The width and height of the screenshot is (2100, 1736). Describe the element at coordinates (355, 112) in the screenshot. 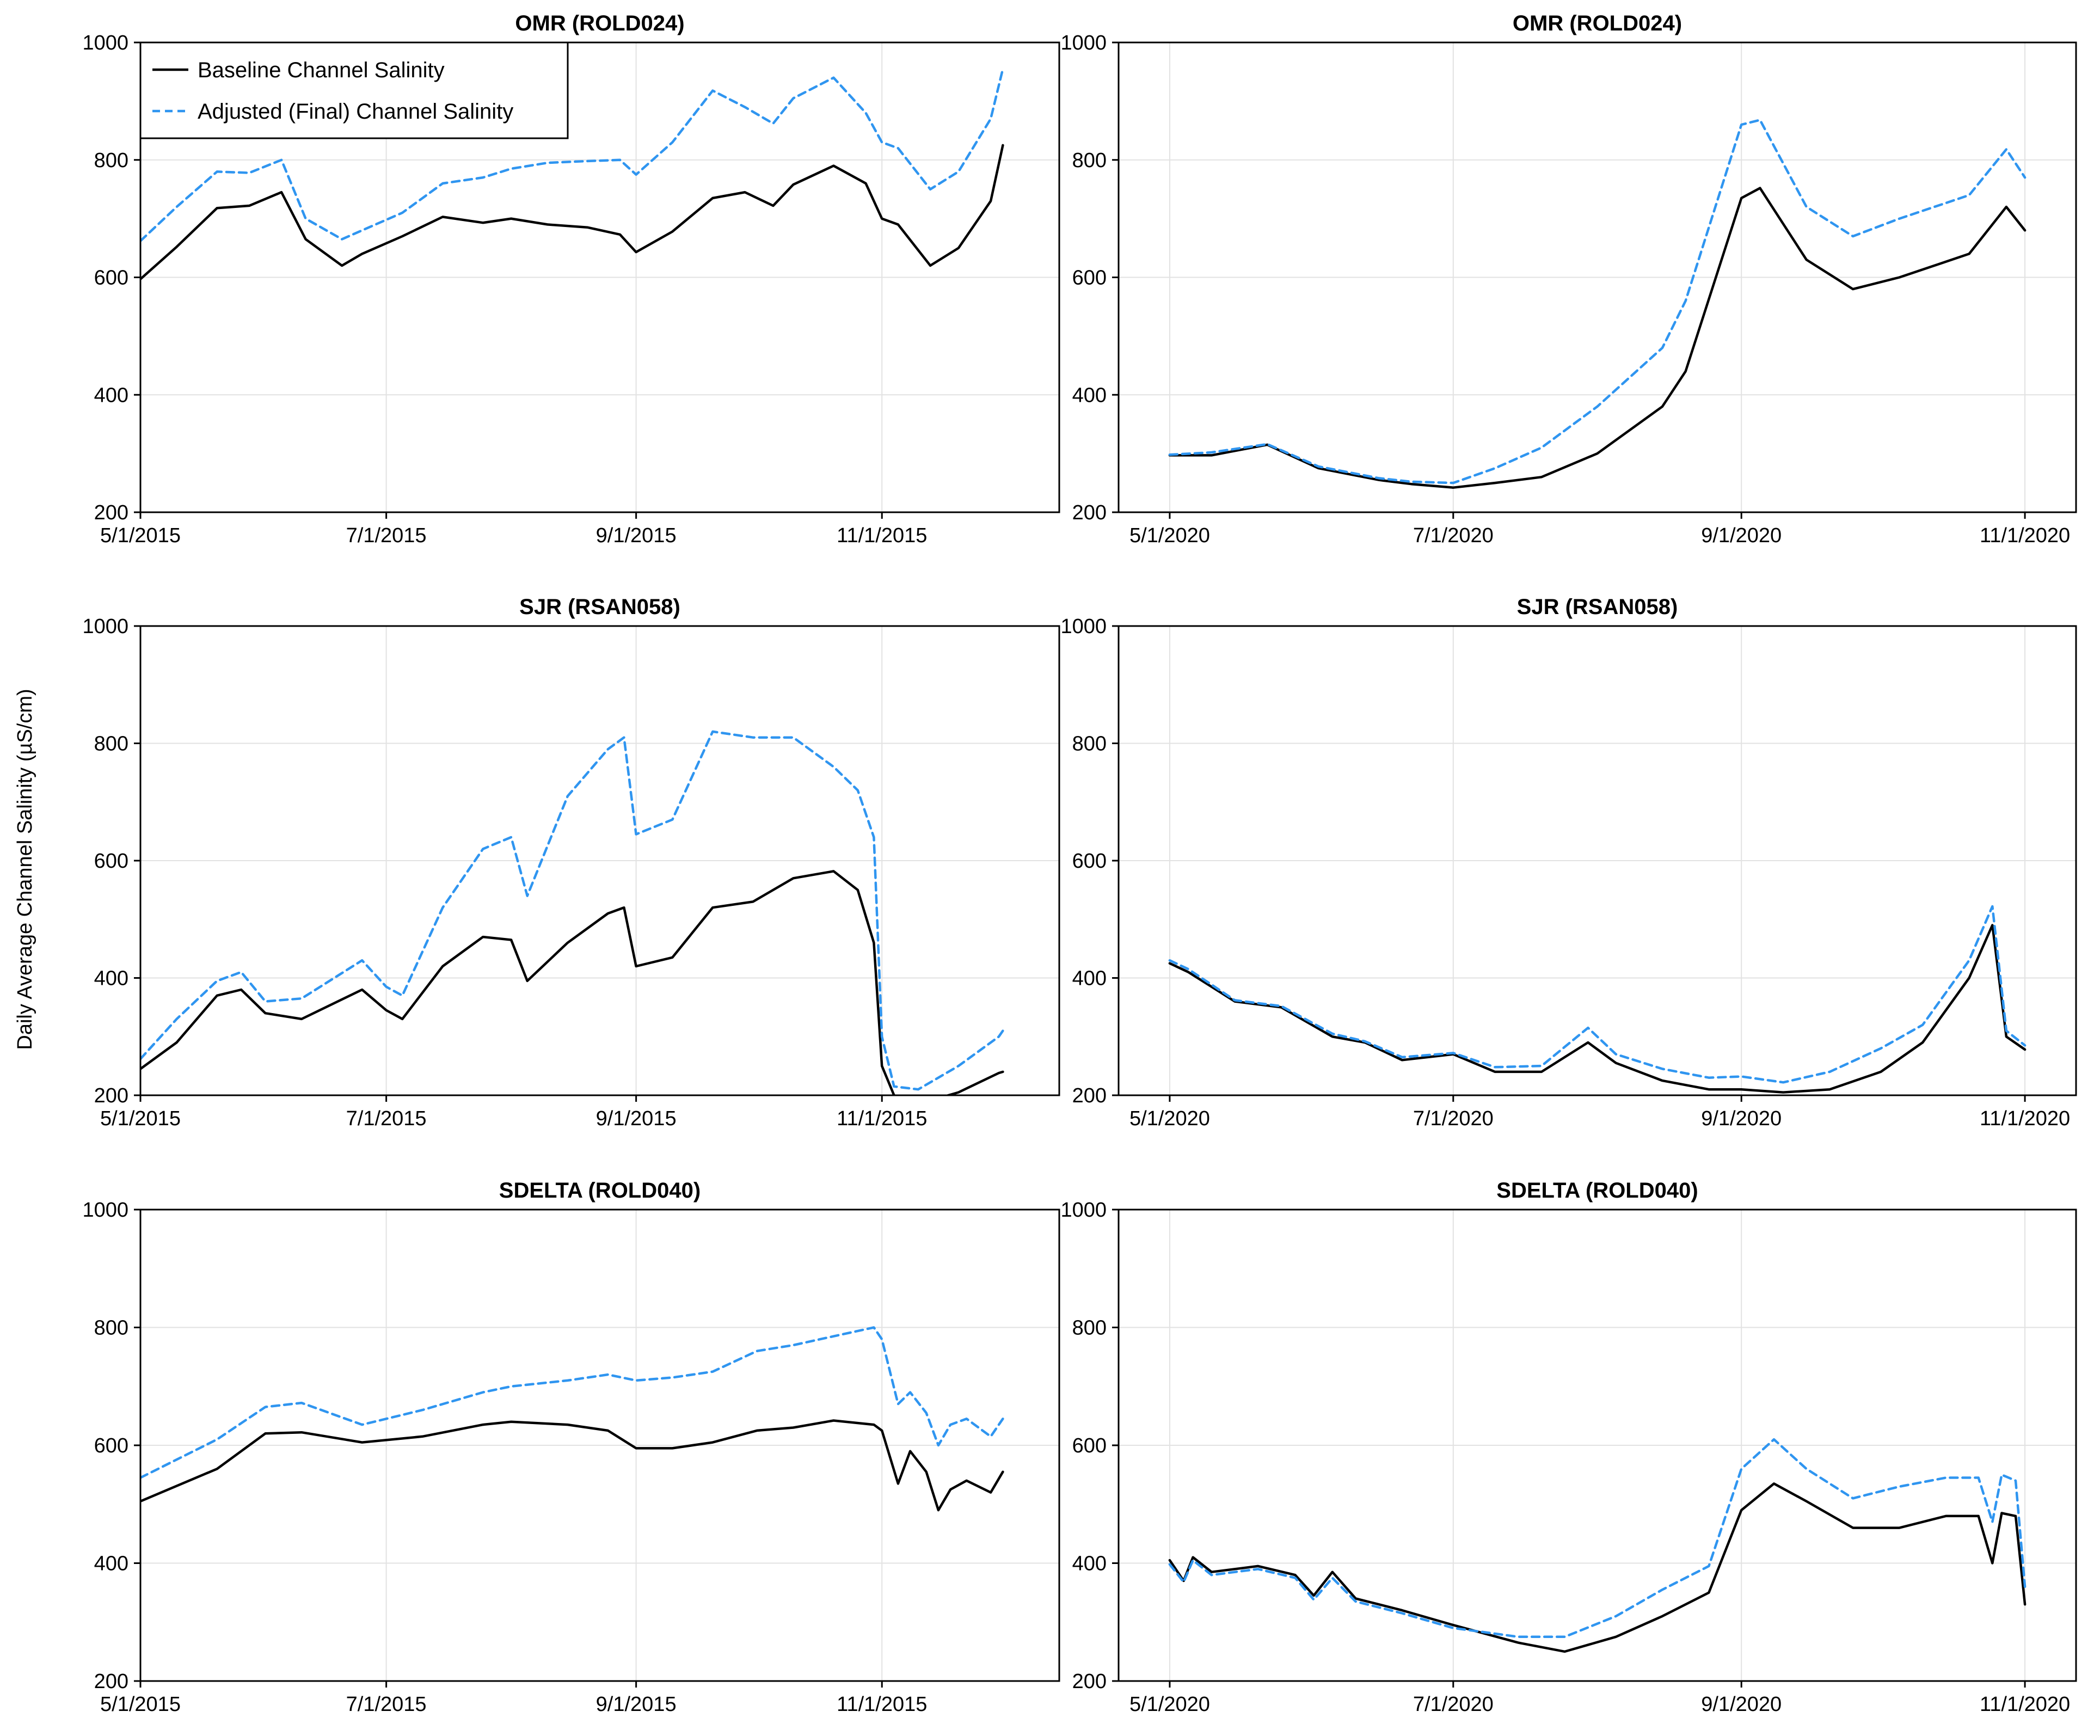

I see `legend-label: Adjusted (Final) Channel Salinity` at that location.